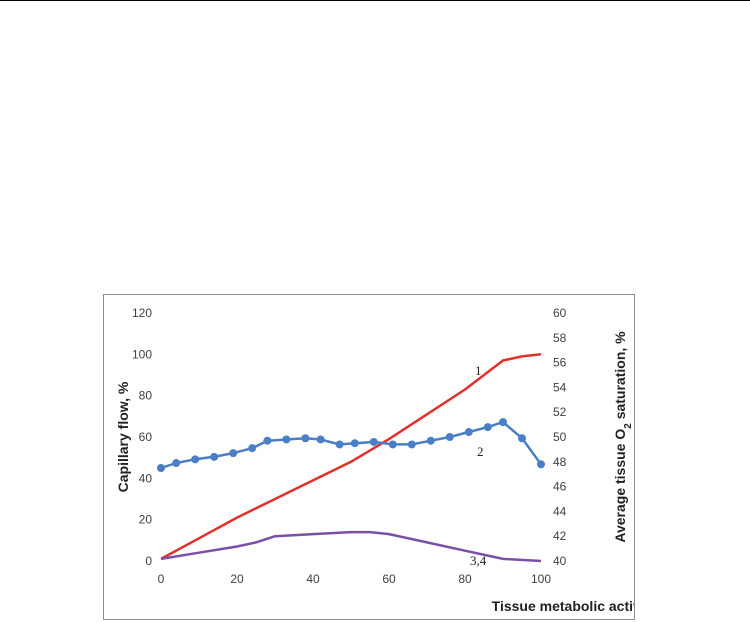  Describe the element at coordinates (560, 561) in the screenshot. I see `y2-tick-label: 40` at that location.